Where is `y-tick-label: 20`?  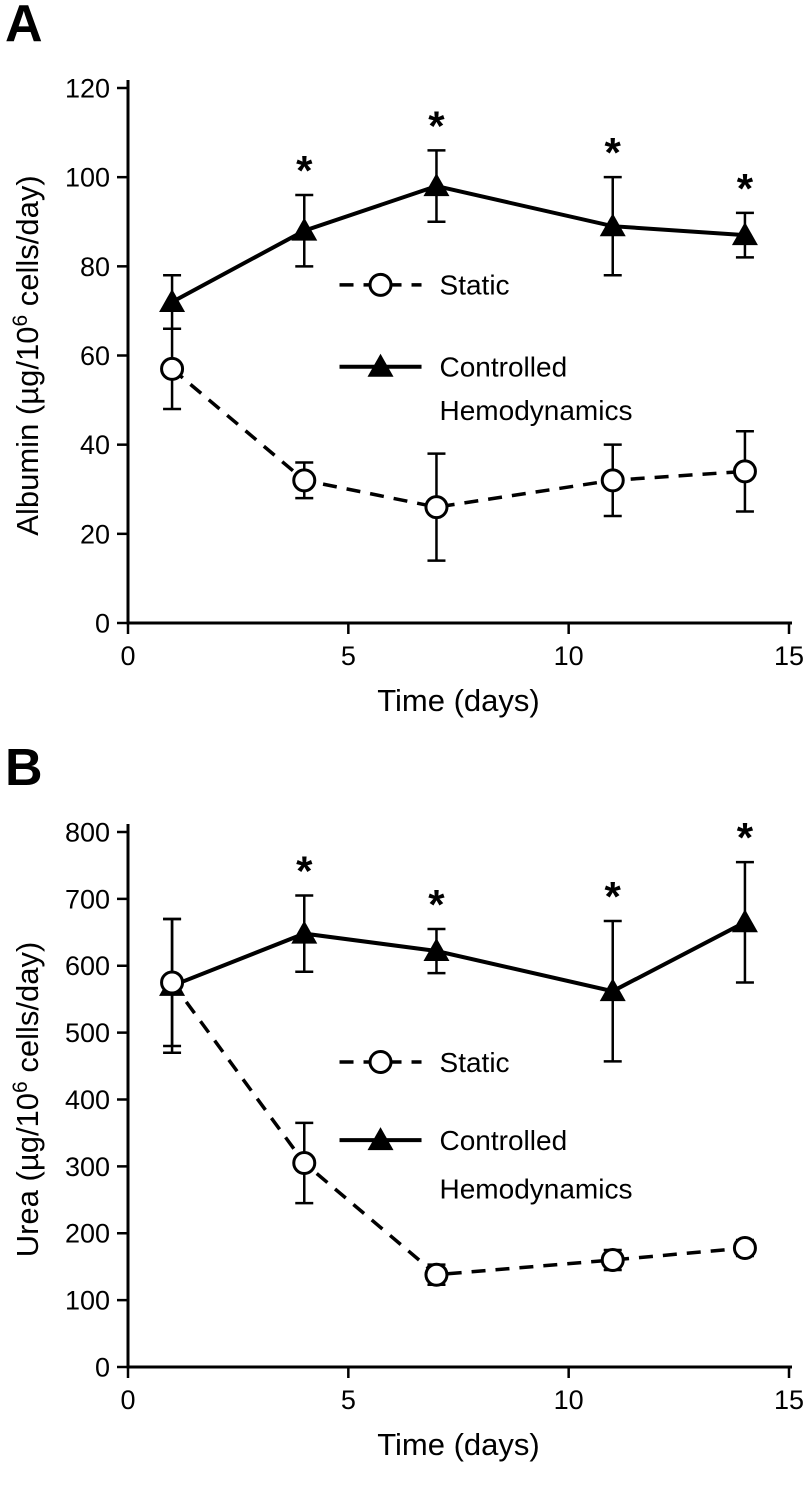
y-tick-label: 20 is located at coordinates (95, 534).